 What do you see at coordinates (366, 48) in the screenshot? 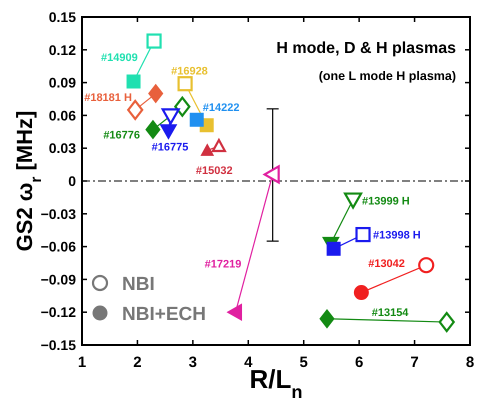
I see `text: H mode, D & H plasmas` at bounding box center [366, 48].